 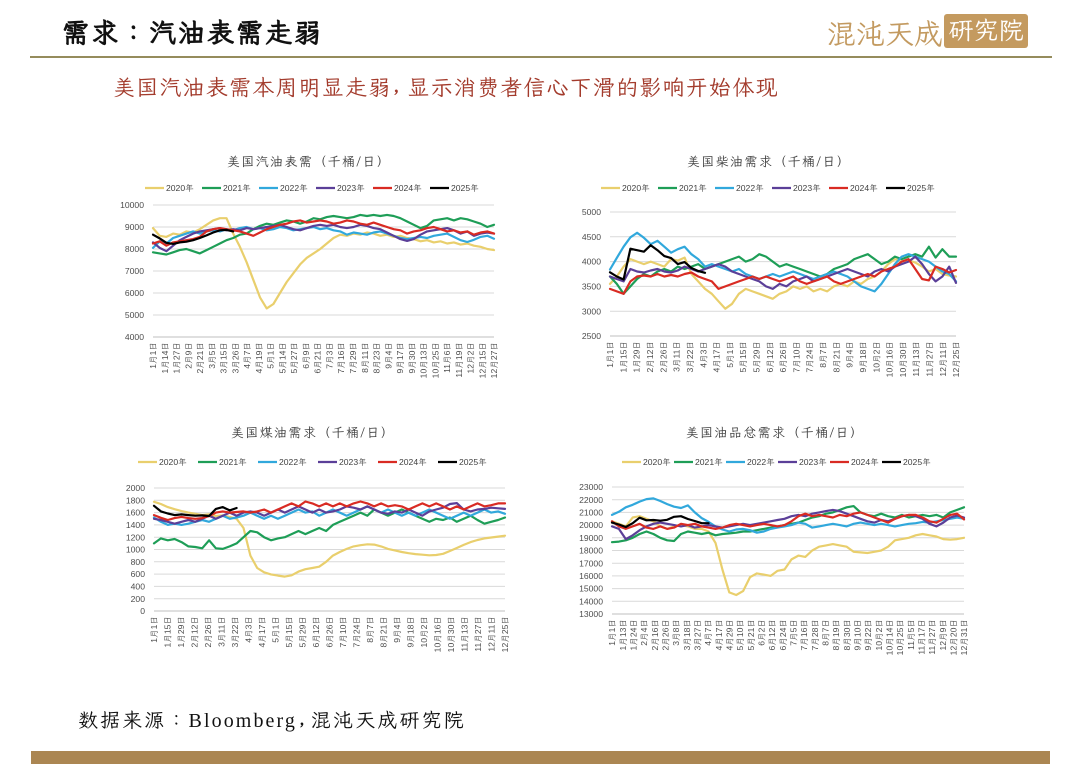 What do you see at coordinates (719, 635) in the screenshot?
I see `svg-text: 4月17日` at bounding box center [719, 635].